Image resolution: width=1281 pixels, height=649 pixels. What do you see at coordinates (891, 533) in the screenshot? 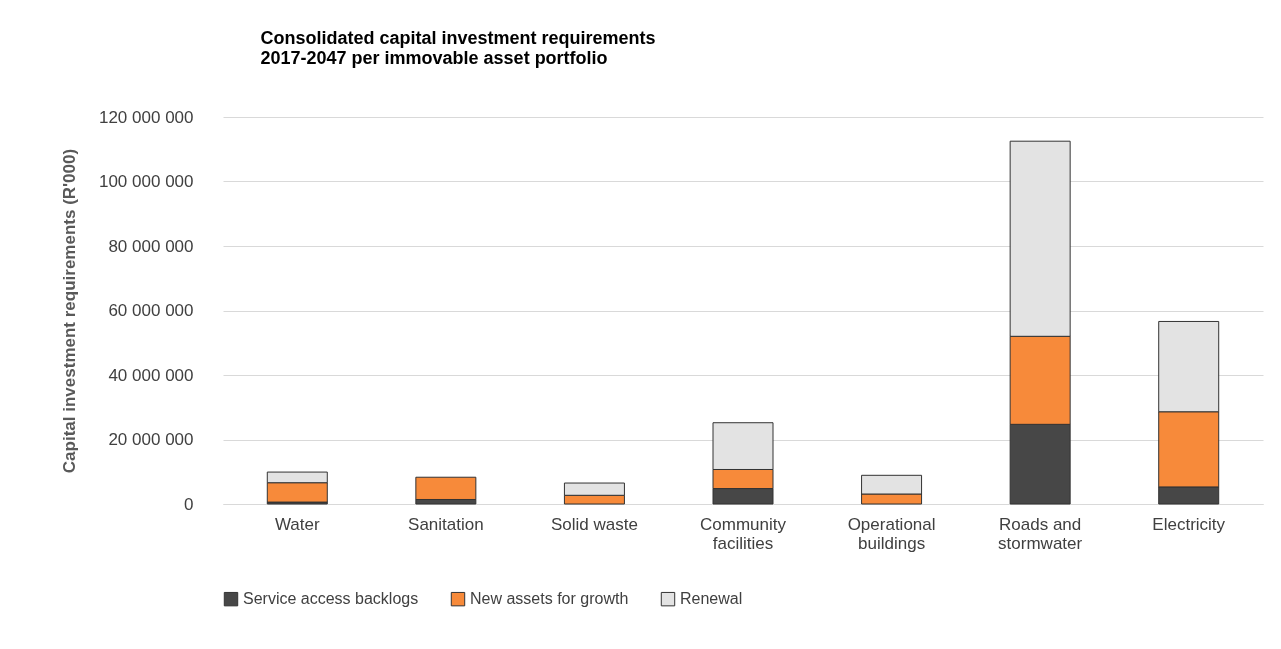
I see `x-tick-label: Operational buildings` at bounding box center [891, 533].